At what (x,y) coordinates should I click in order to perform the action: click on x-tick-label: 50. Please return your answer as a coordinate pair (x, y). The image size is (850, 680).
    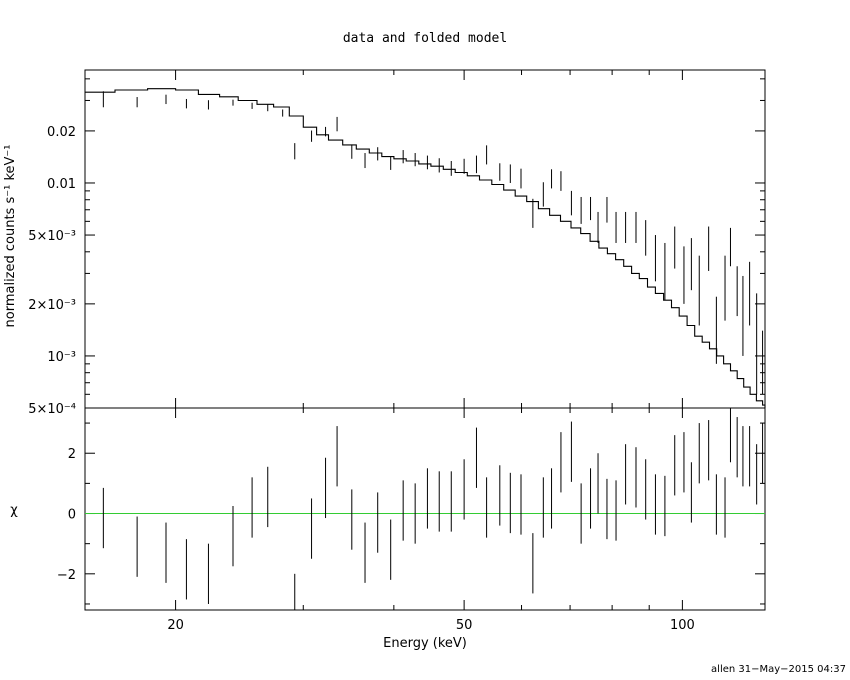
    Looking at the image, I should click on (464, 625).